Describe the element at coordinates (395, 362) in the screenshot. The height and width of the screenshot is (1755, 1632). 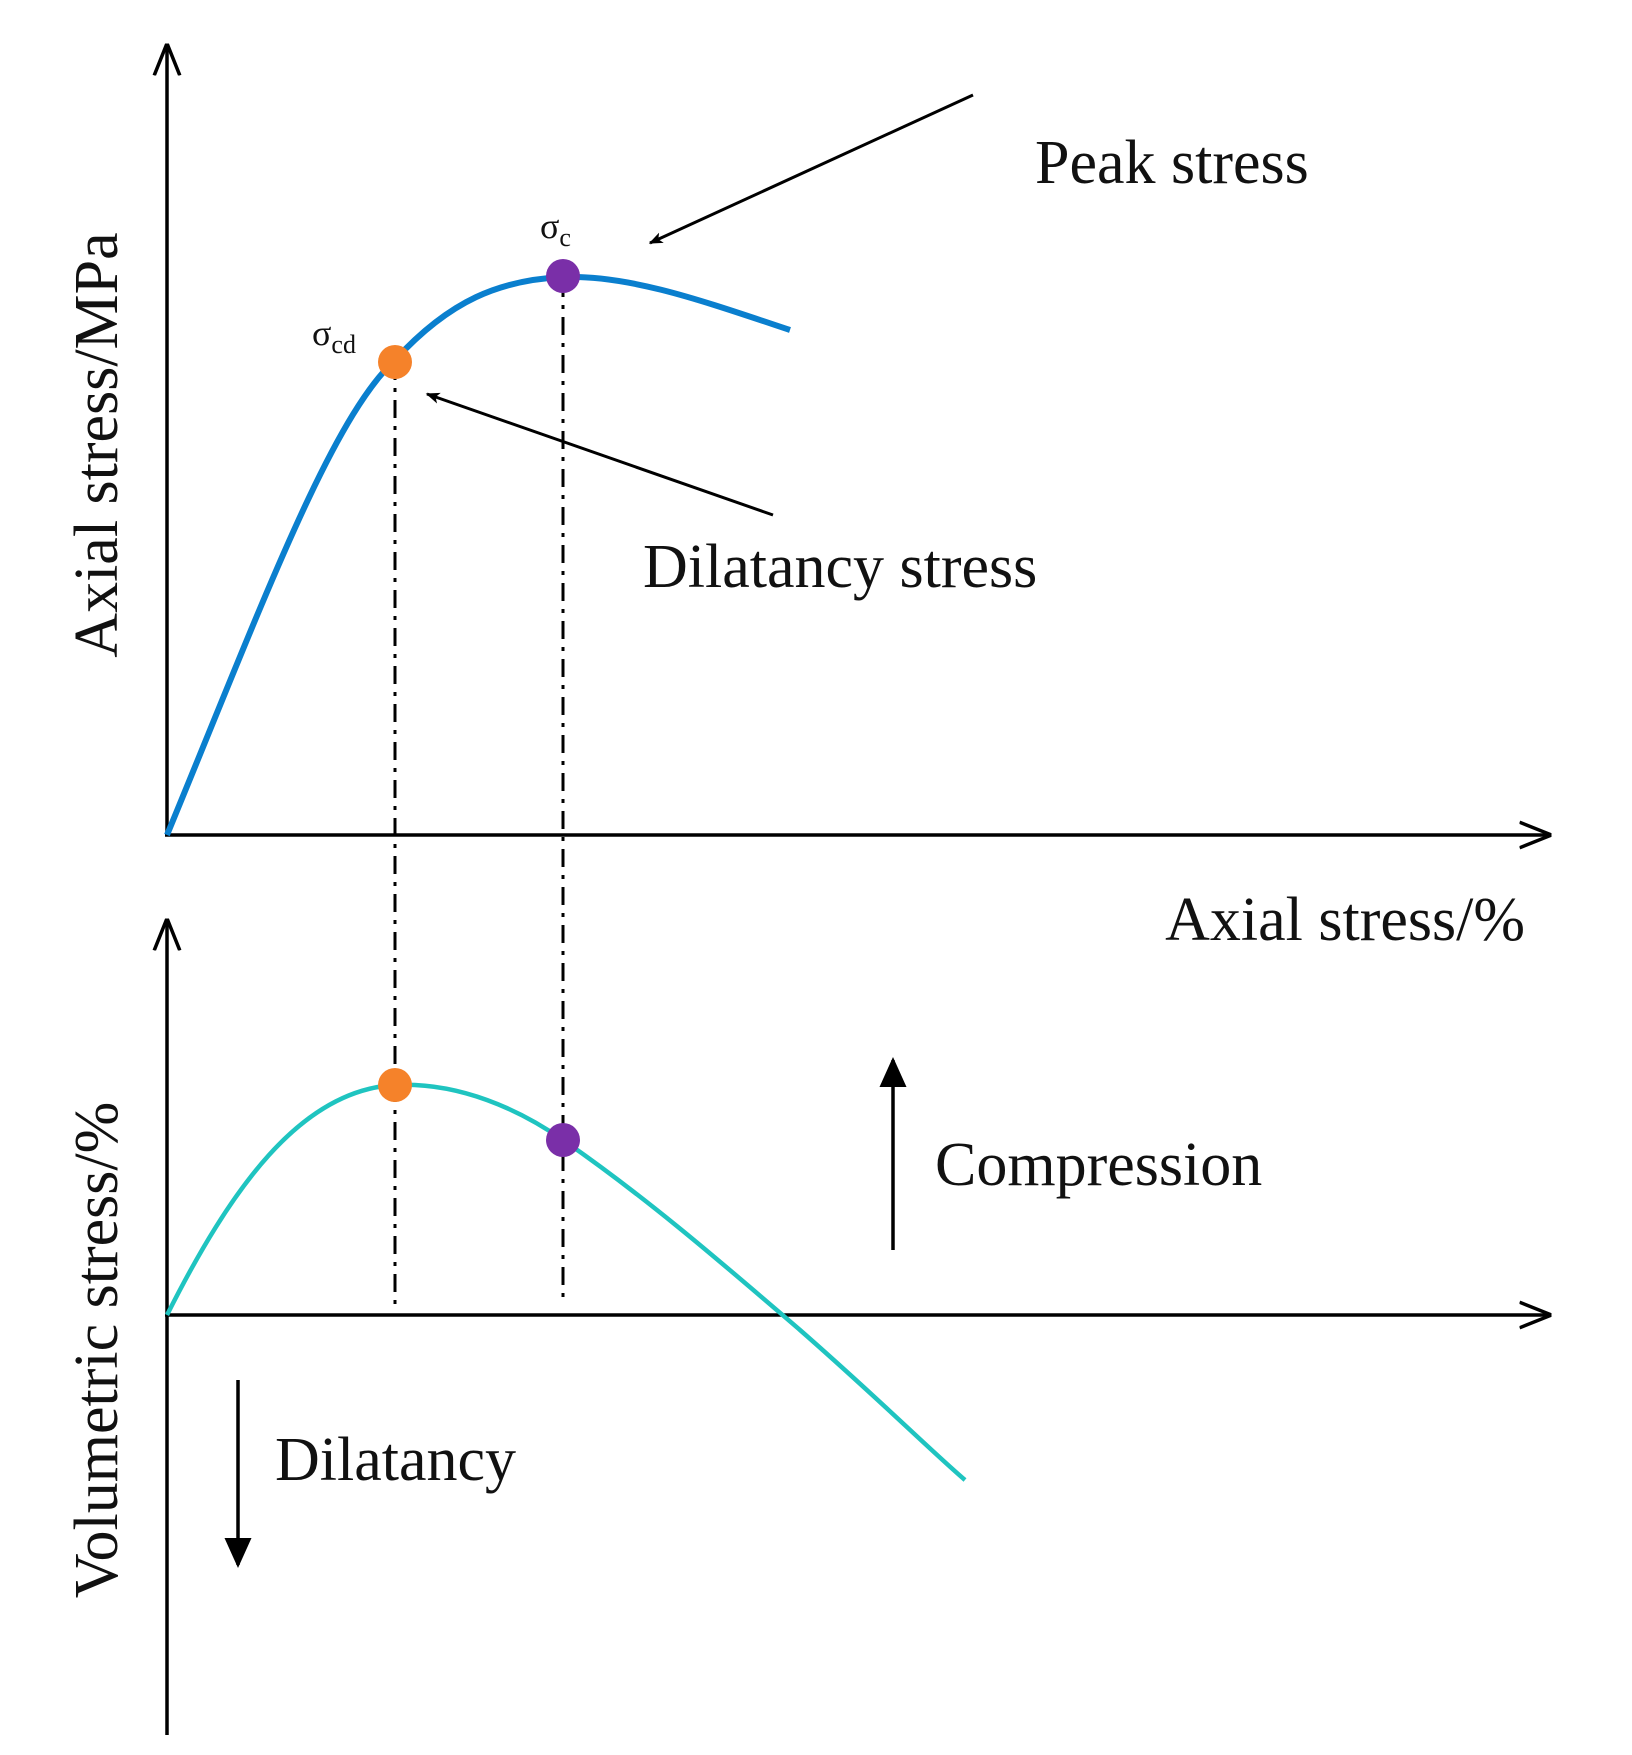
I see `upper-dilatancy-marker` at that location.